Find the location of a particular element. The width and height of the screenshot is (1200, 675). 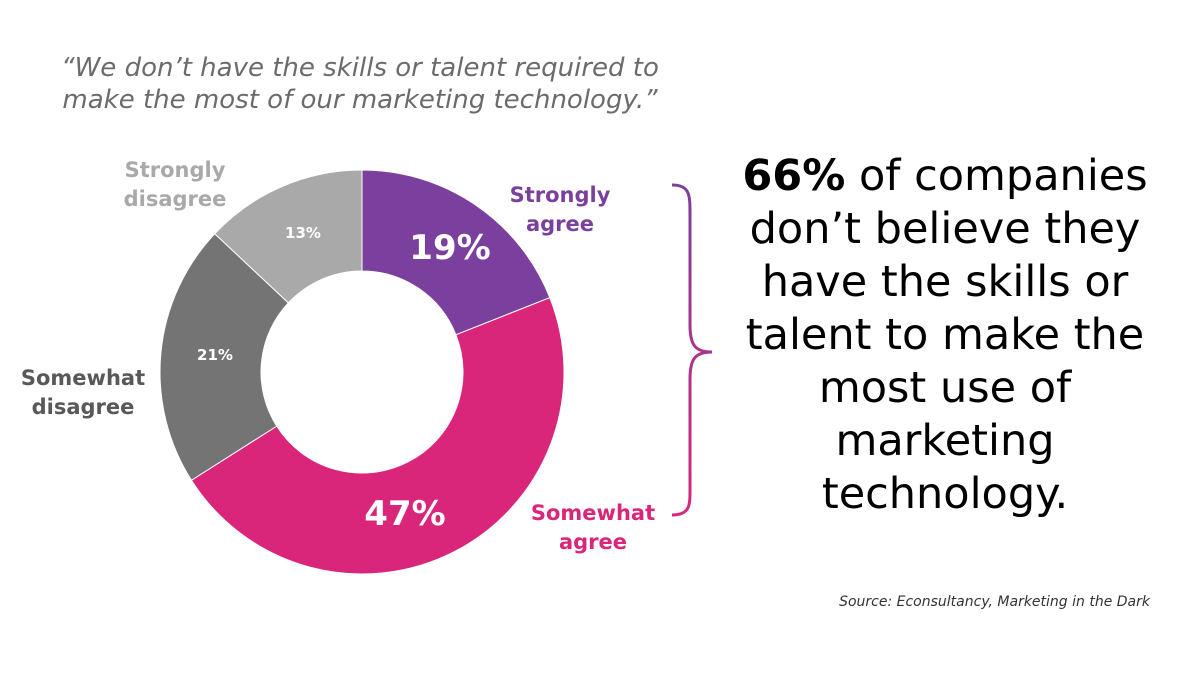

slice-value-somewhat-disagree: 21% is located at coordinates (215, 355).